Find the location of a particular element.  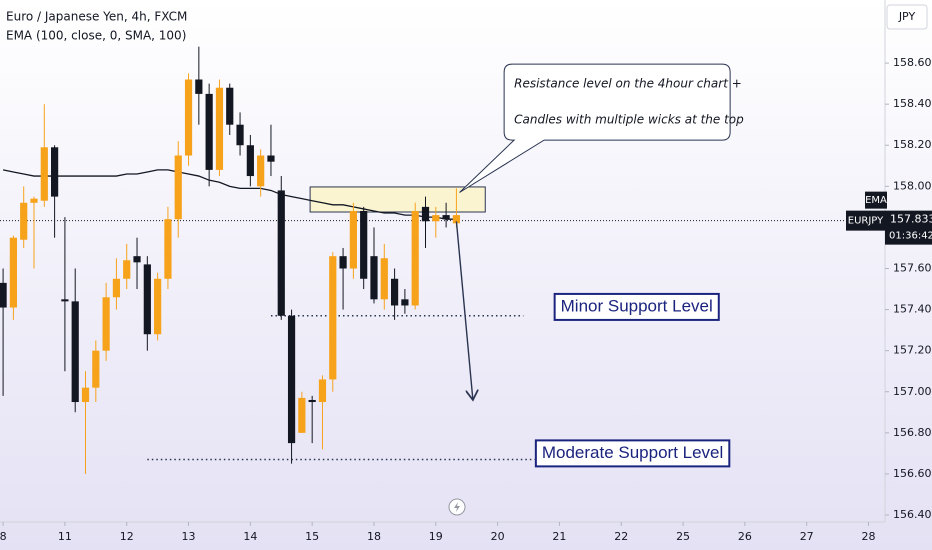

symbol-box is located at coordinates (865, 220).